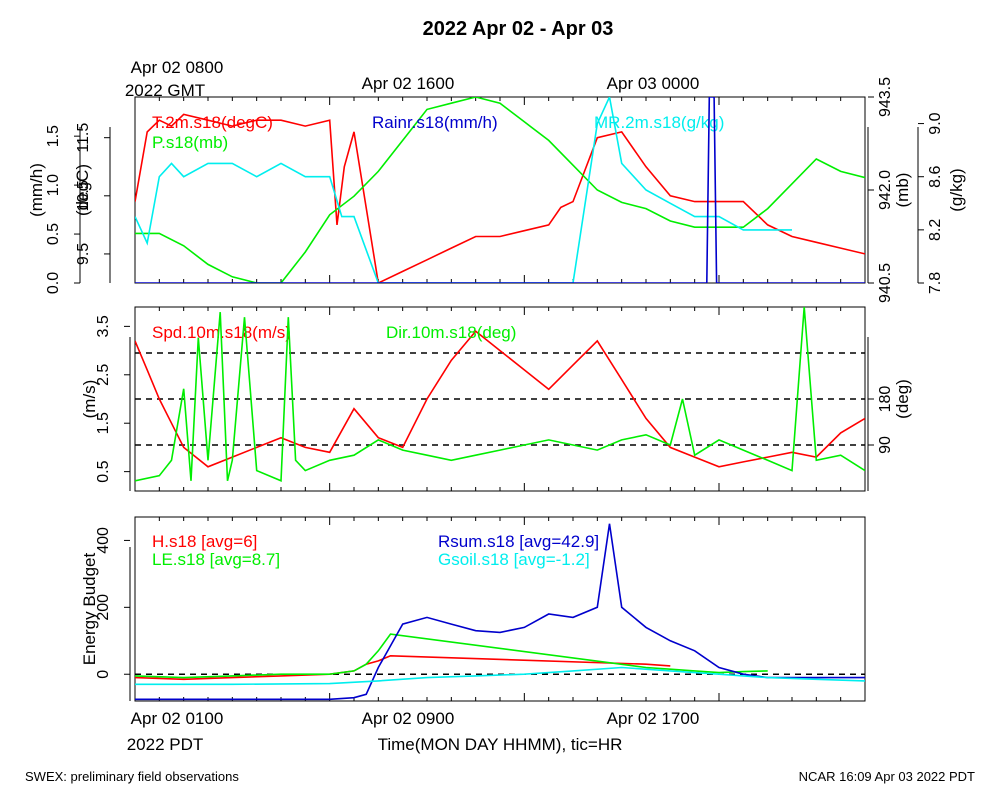 The width and height of the screenshot is (1000, 800). I want to click on y-tick-label-mm-h: 0.5, so click(53, 234).